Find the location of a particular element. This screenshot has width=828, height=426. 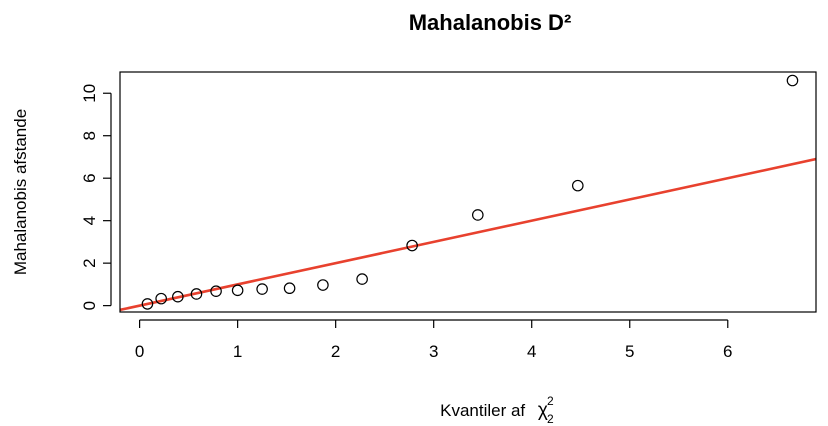

x-tick-label: 1 is located at coordinates (237, 351).